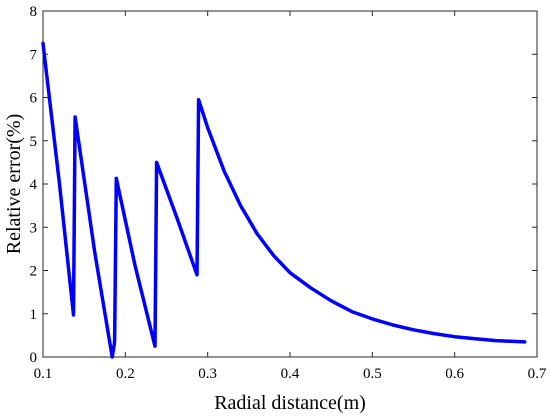 Image resolution: width=550 pixels, height=418 pixels. I want to click on y-tick-label: 8, so click(34, 12).